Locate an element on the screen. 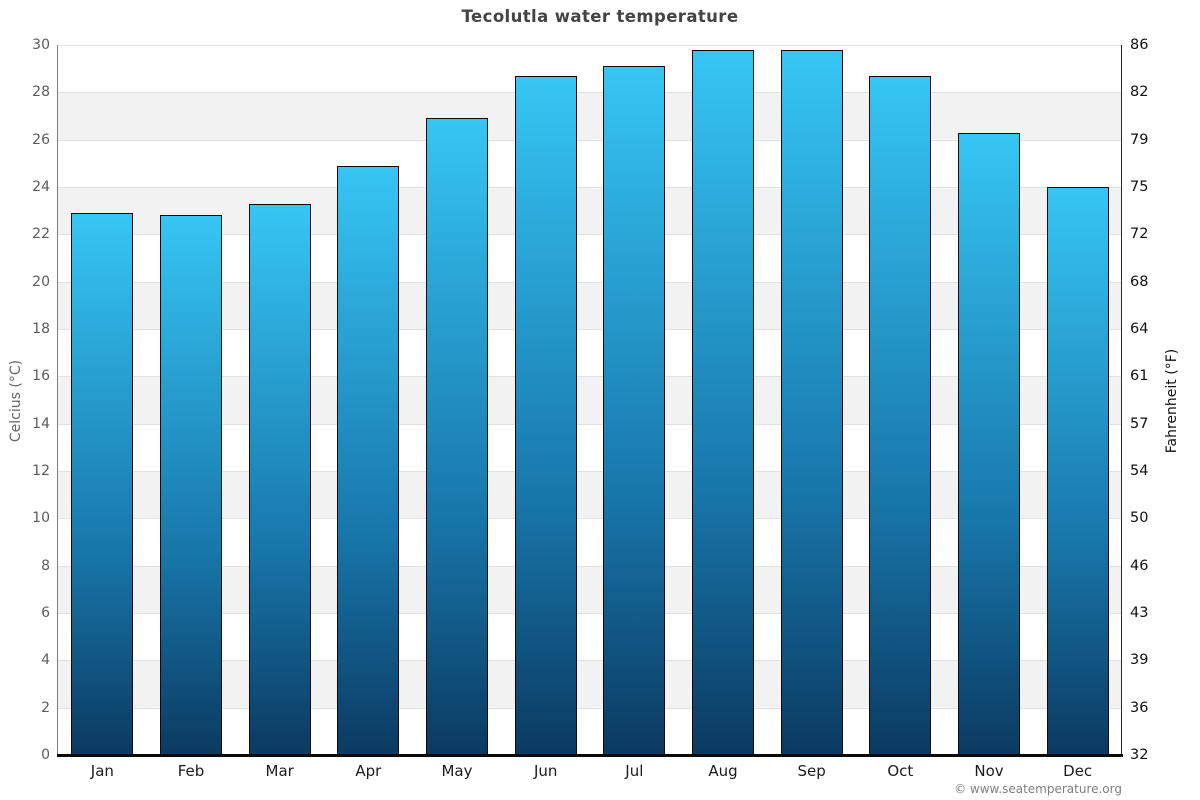  month-label-aug: Aug is located at coordinates (723, 771).